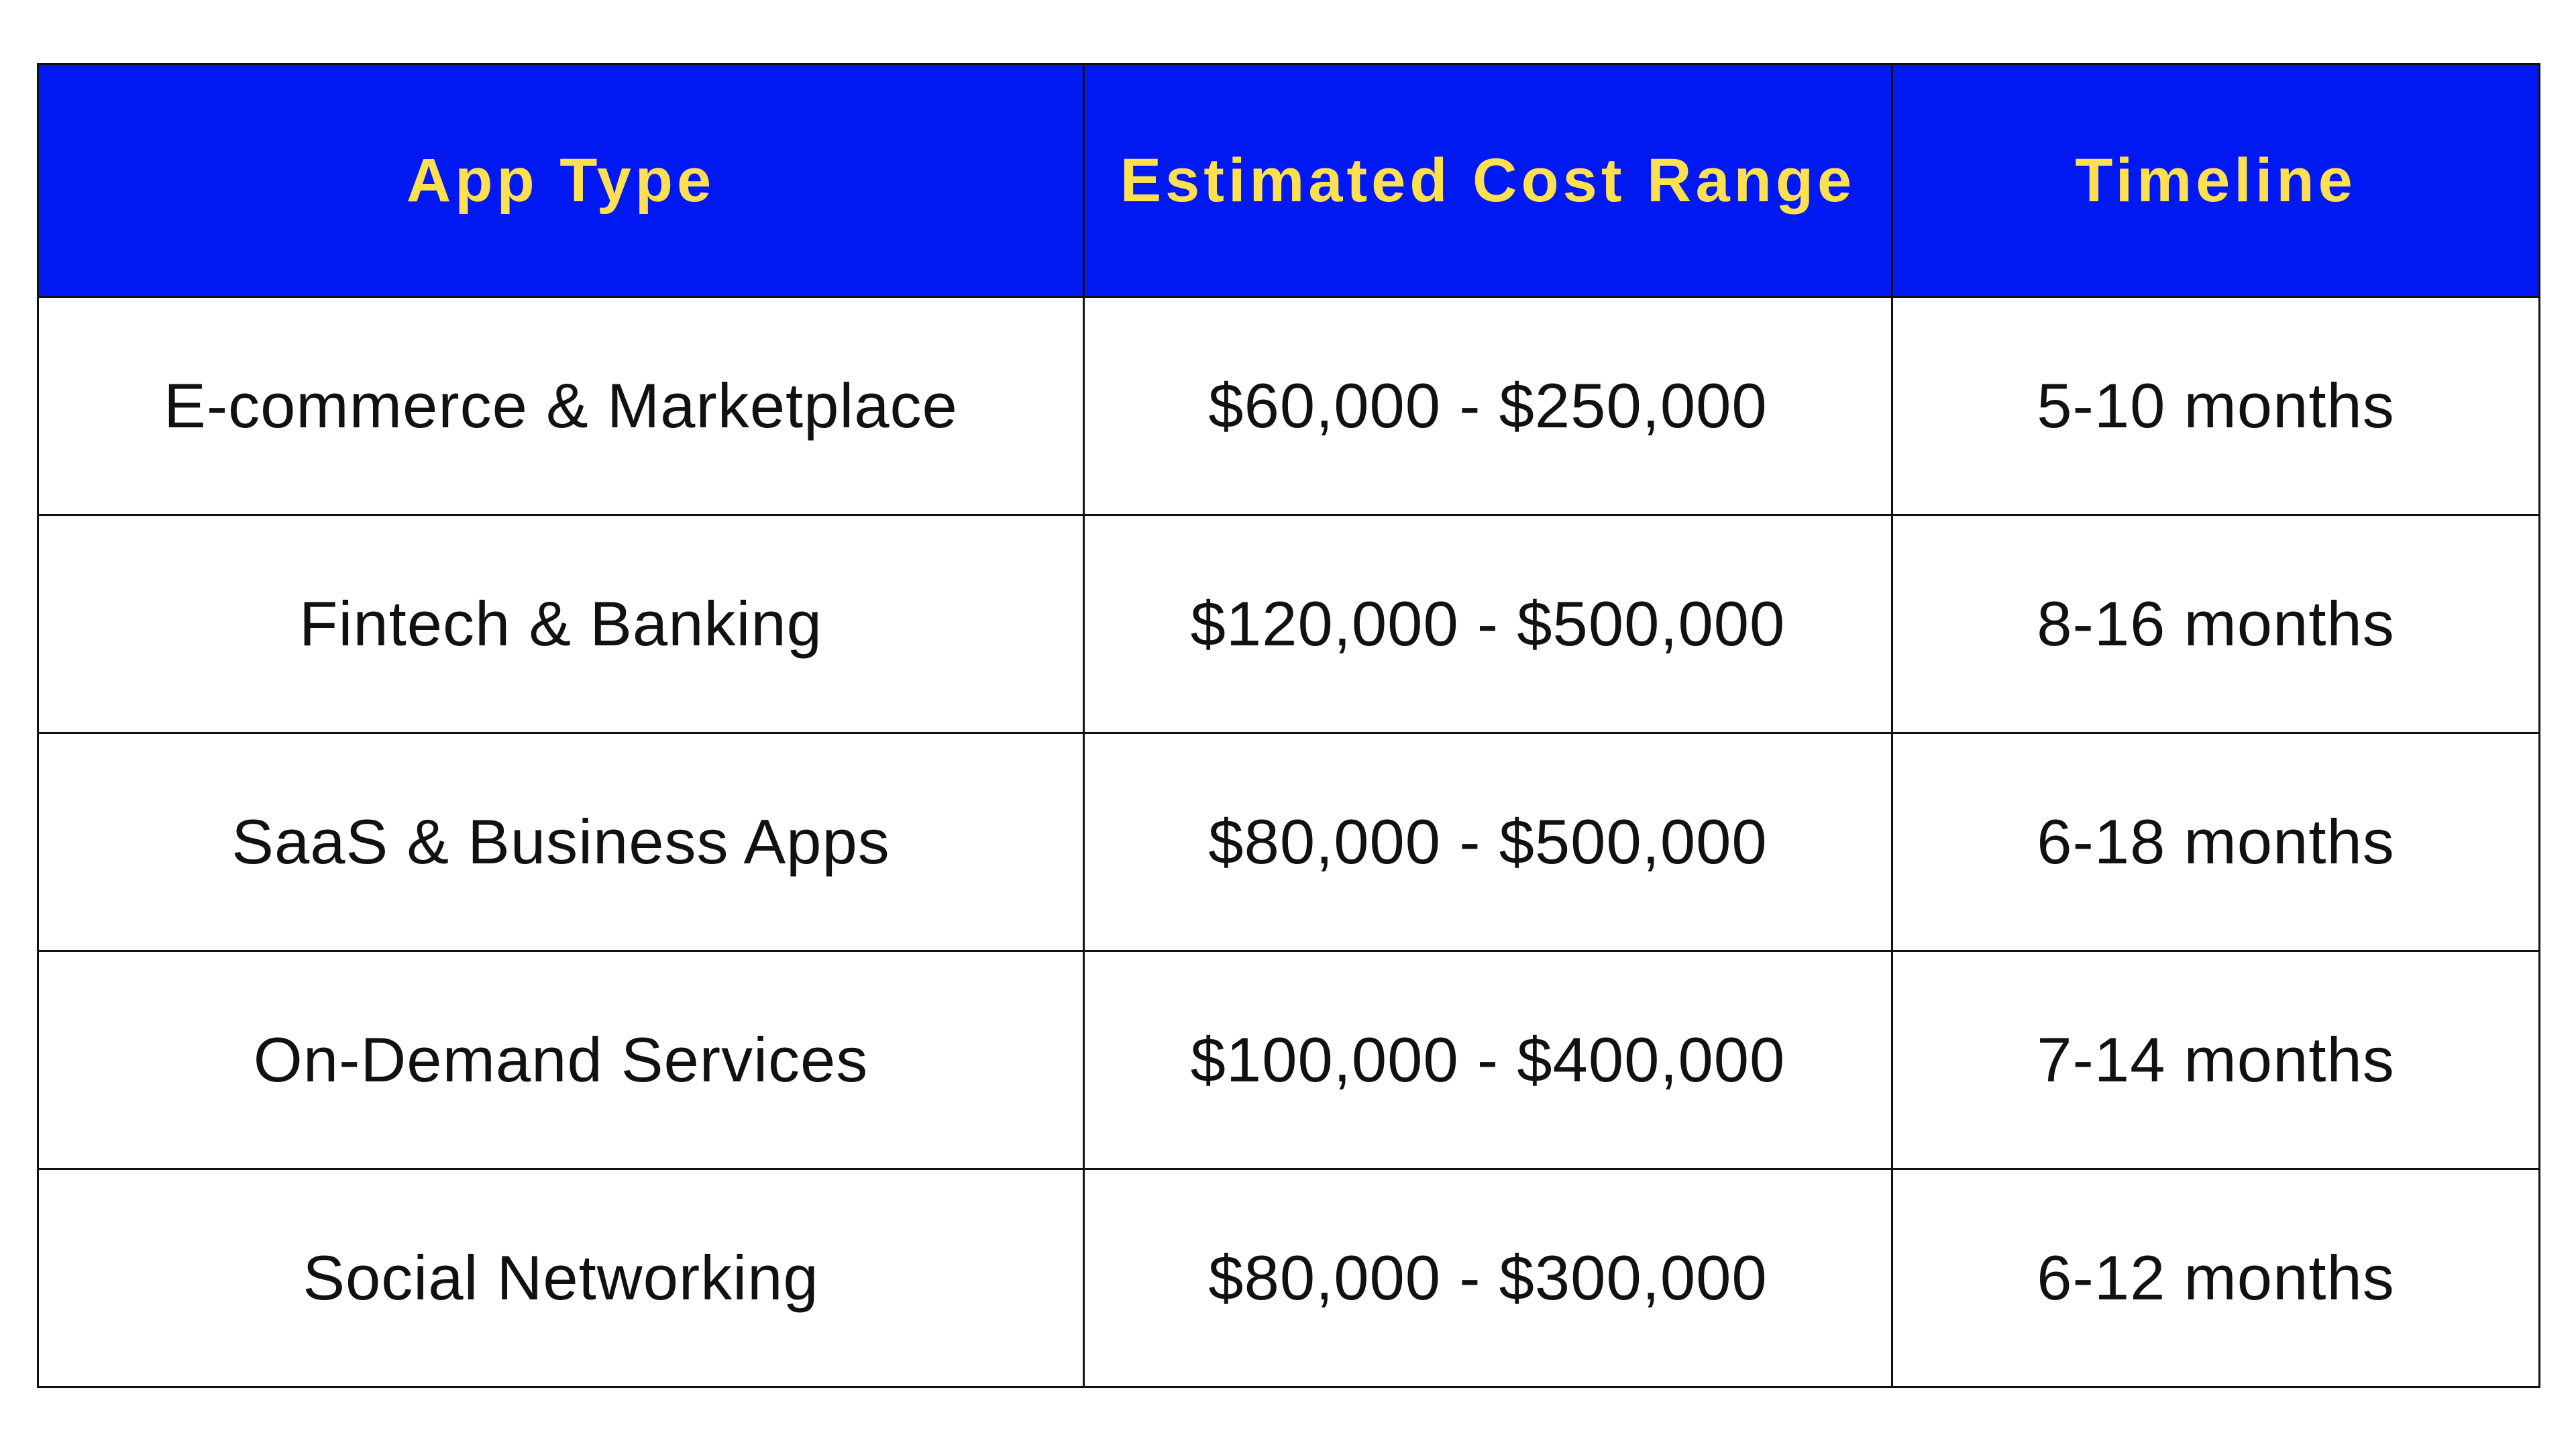 Image resolution: width=2576 pixels, height=1449 pixels. Describe the element at coordinates (561, 1060) in the screenshot. I see `app-type-cell: On-Demand Services` at that location.